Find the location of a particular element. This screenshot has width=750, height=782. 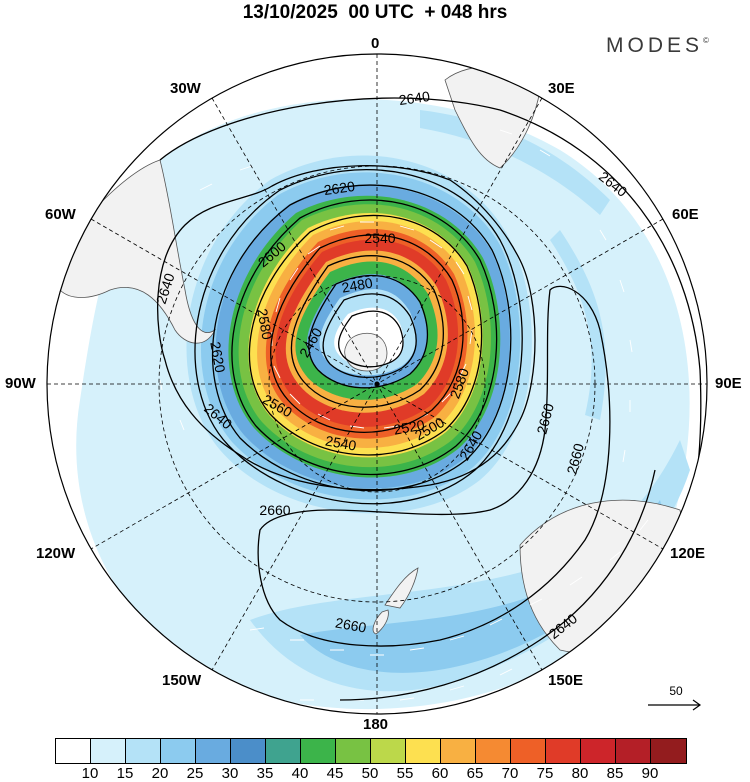

antarctica-landmass is located at coordinates (366, 352).